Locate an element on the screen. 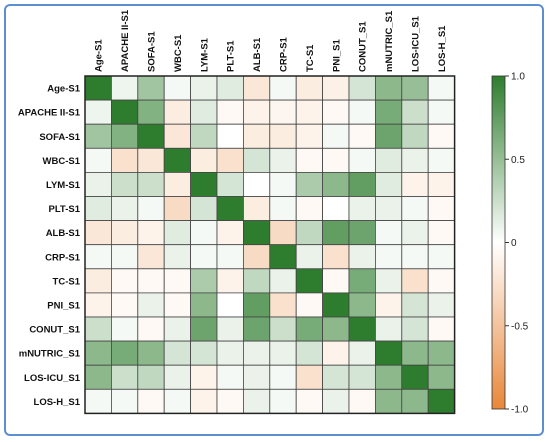 The width and height of the screenshot is (550, 442). row-label: WBC-S1 is located at coordinates (62, 161).